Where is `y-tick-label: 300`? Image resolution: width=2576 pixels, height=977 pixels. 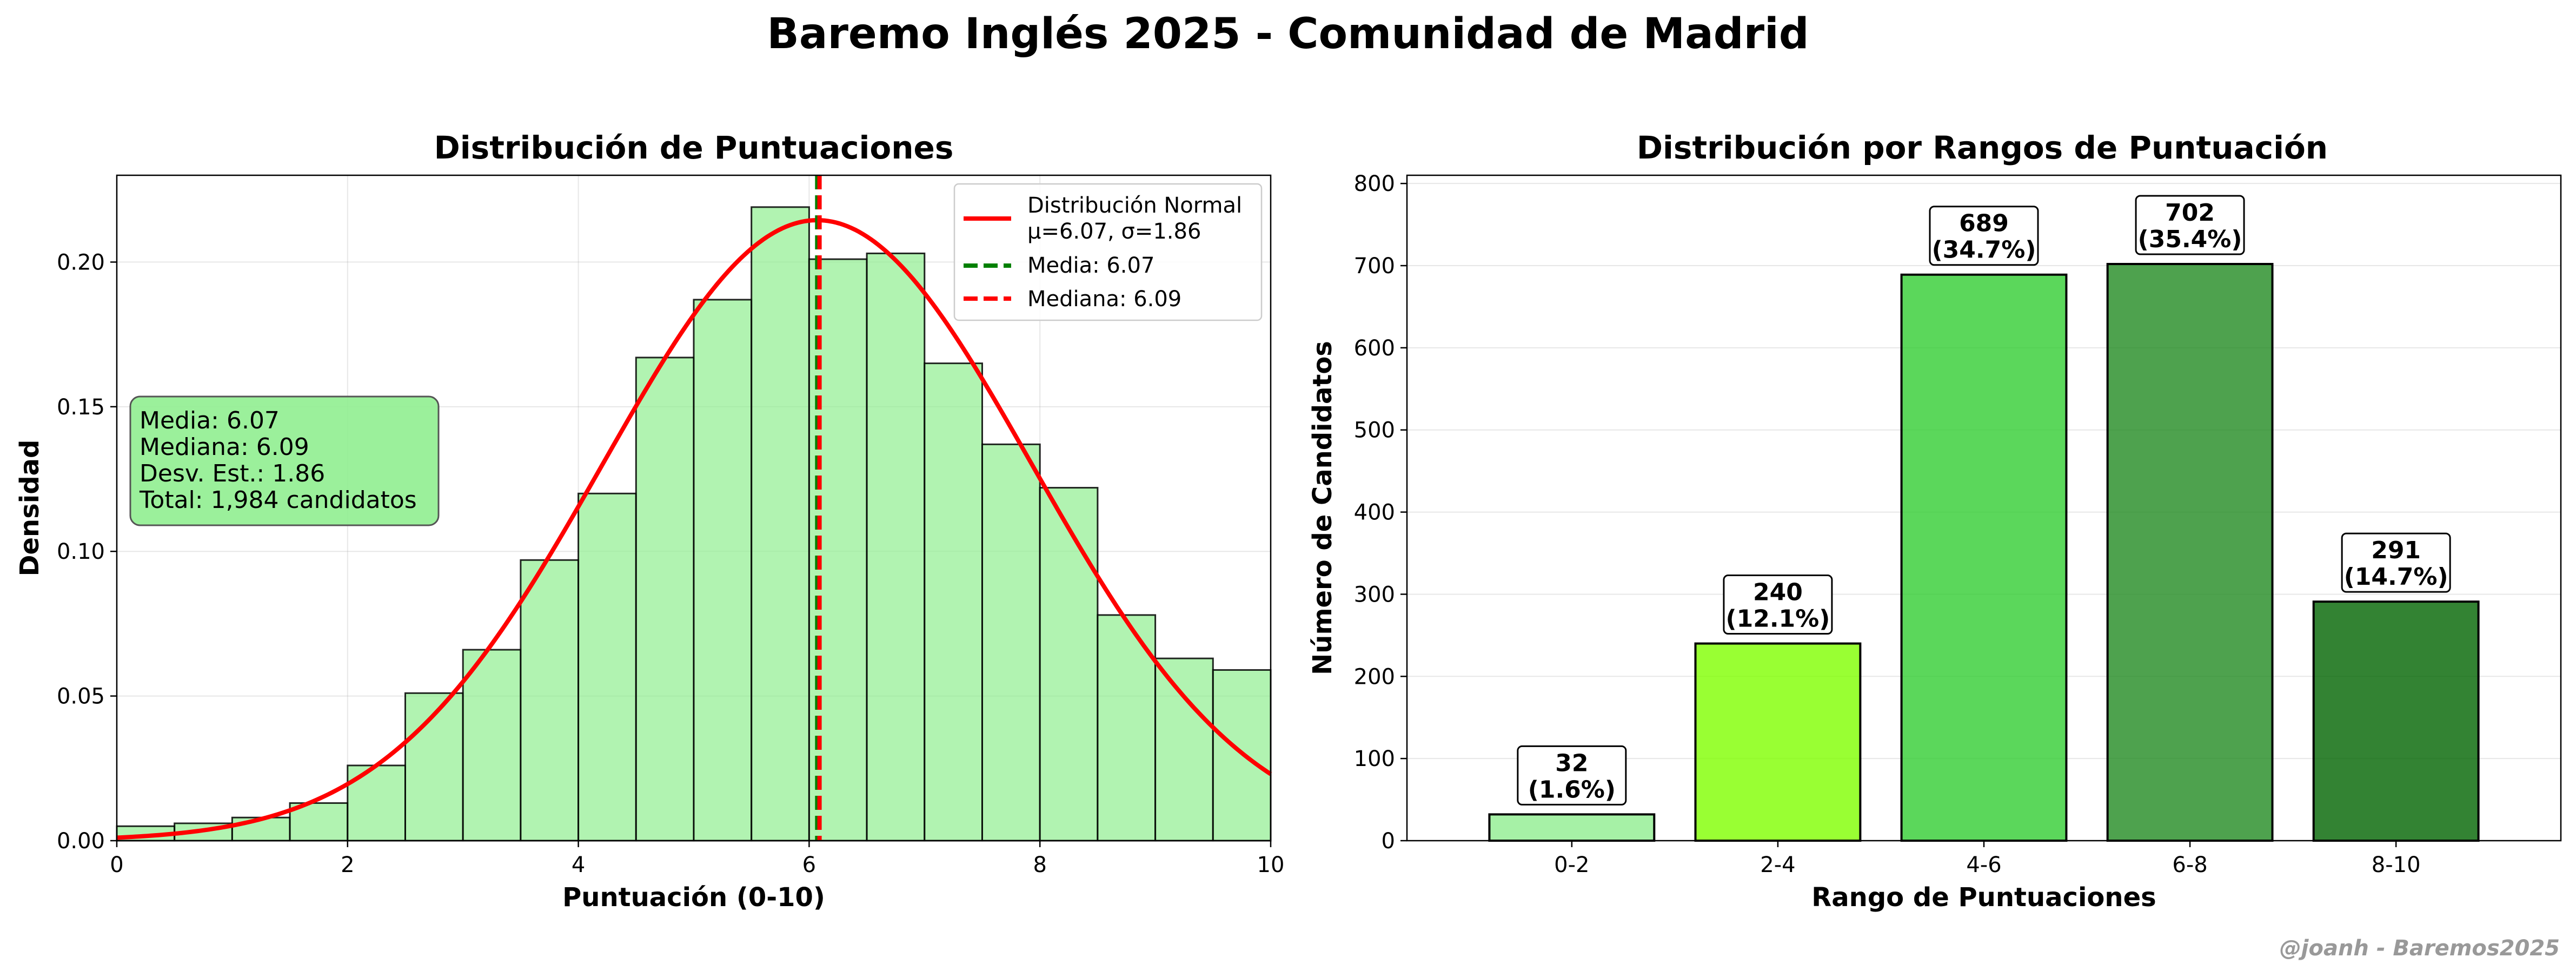 y-tick-label: 300 is located at coordinates (1375, 595).